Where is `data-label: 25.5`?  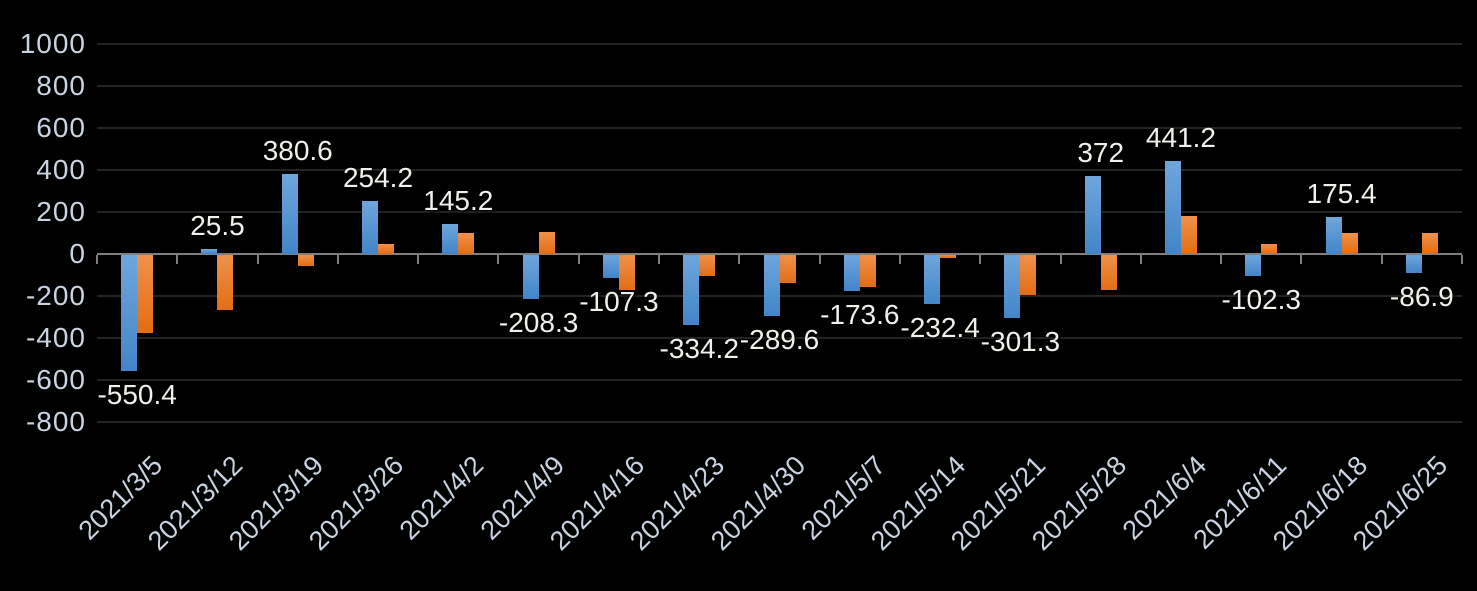
data-label: 25.5 is located at coordinates (217, 225).